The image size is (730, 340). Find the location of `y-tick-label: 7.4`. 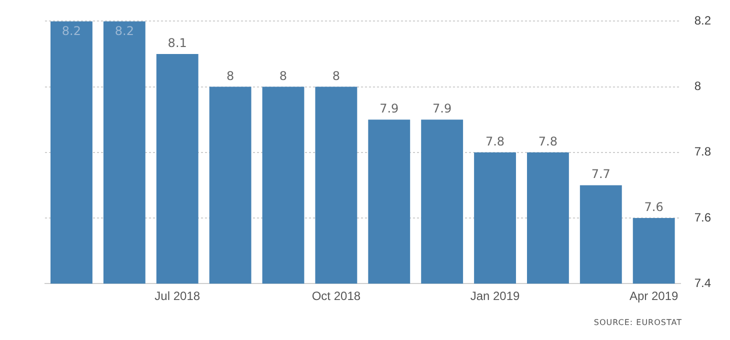

y-tick-label: 7.4 is located at coordinates (703, 283).